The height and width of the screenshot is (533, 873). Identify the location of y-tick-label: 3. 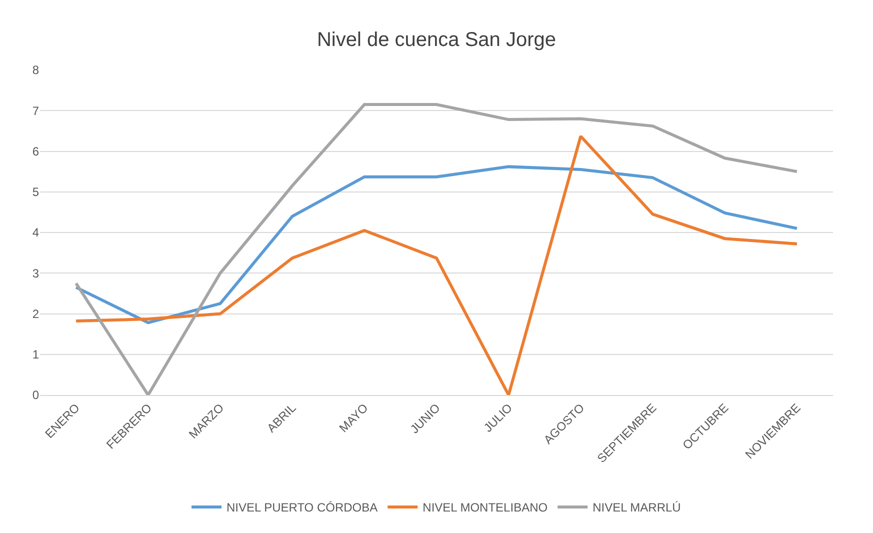
(36, 273).